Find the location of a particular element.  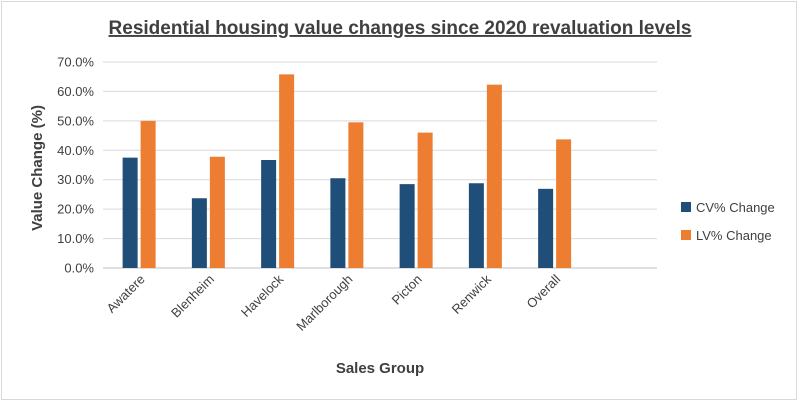

bar-cv-havelock is located at coordinates (269, 213).